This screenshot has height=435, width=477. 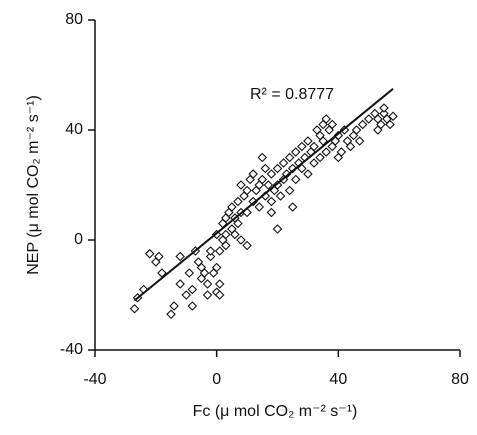 What do you see at coordinates (74, 129) in the screenshot?
I see `y-tick-label: 40` at bounding box center [74, 129].